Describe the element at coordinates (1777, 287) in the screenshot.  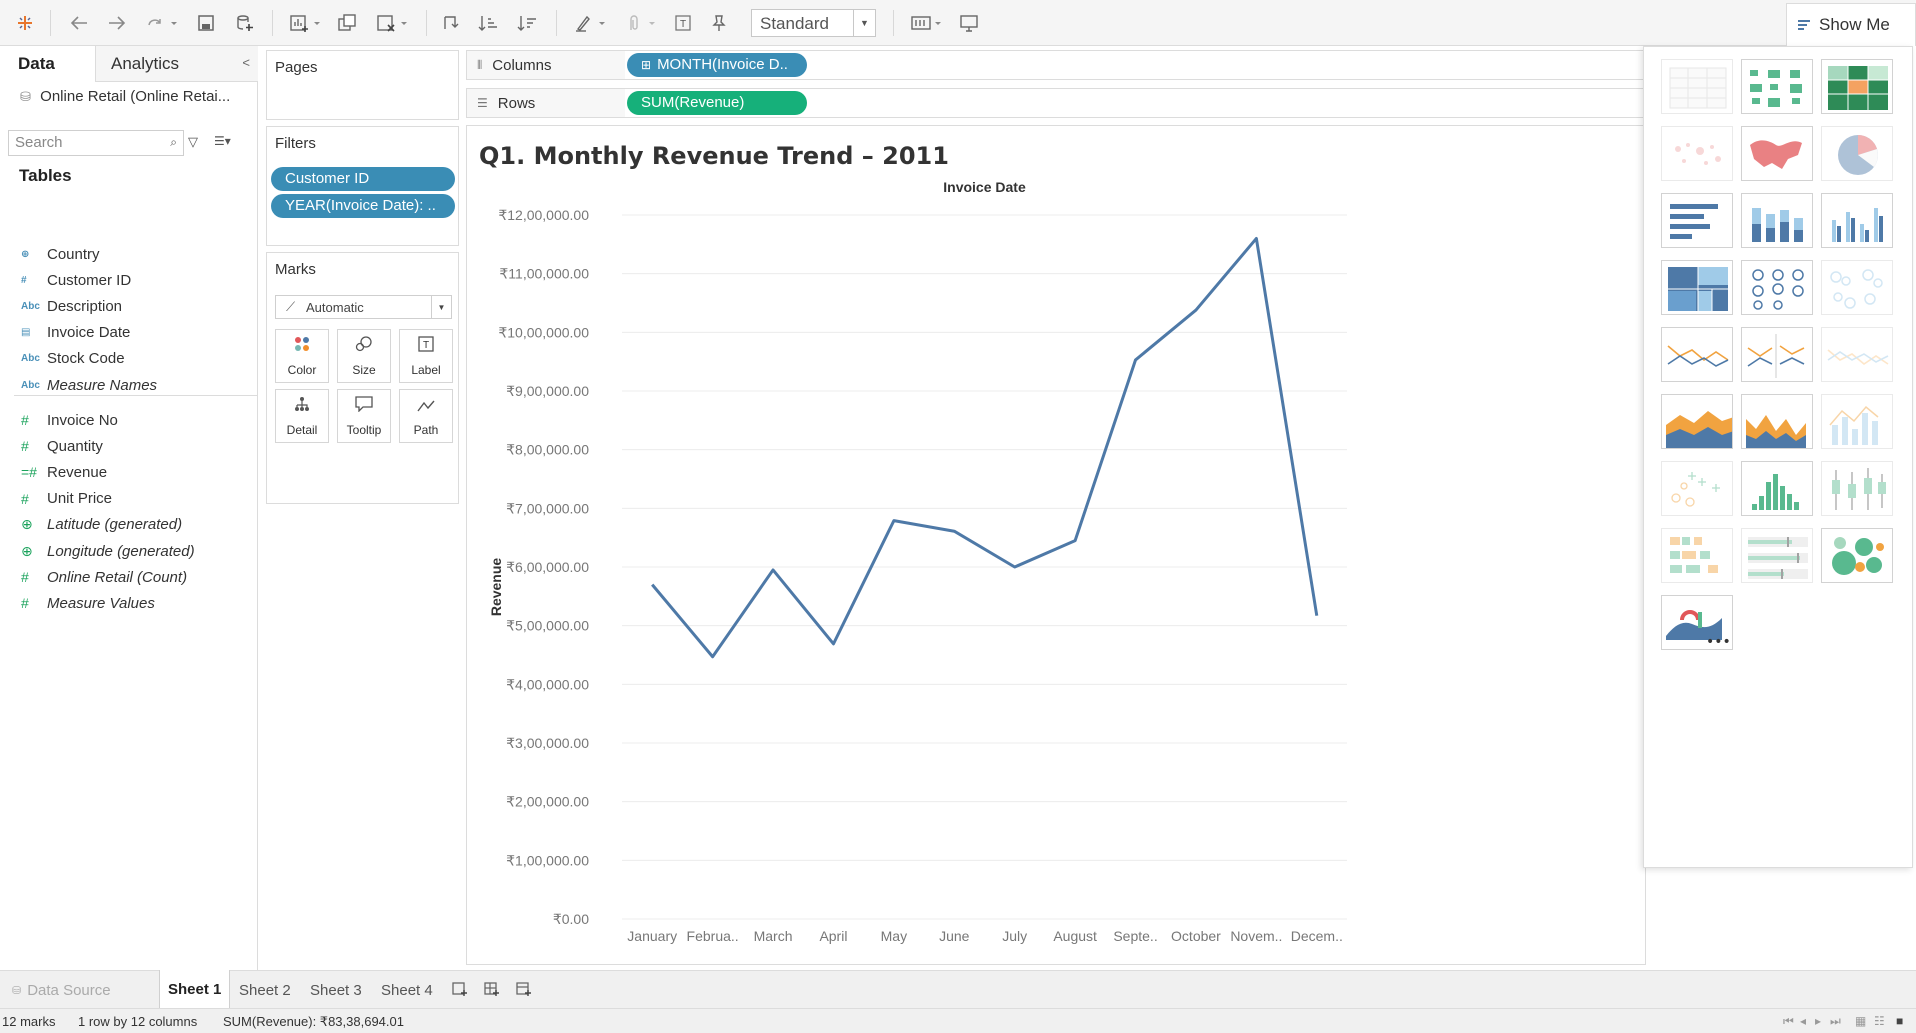
I see `show-me-circle-views-icon` at that location.